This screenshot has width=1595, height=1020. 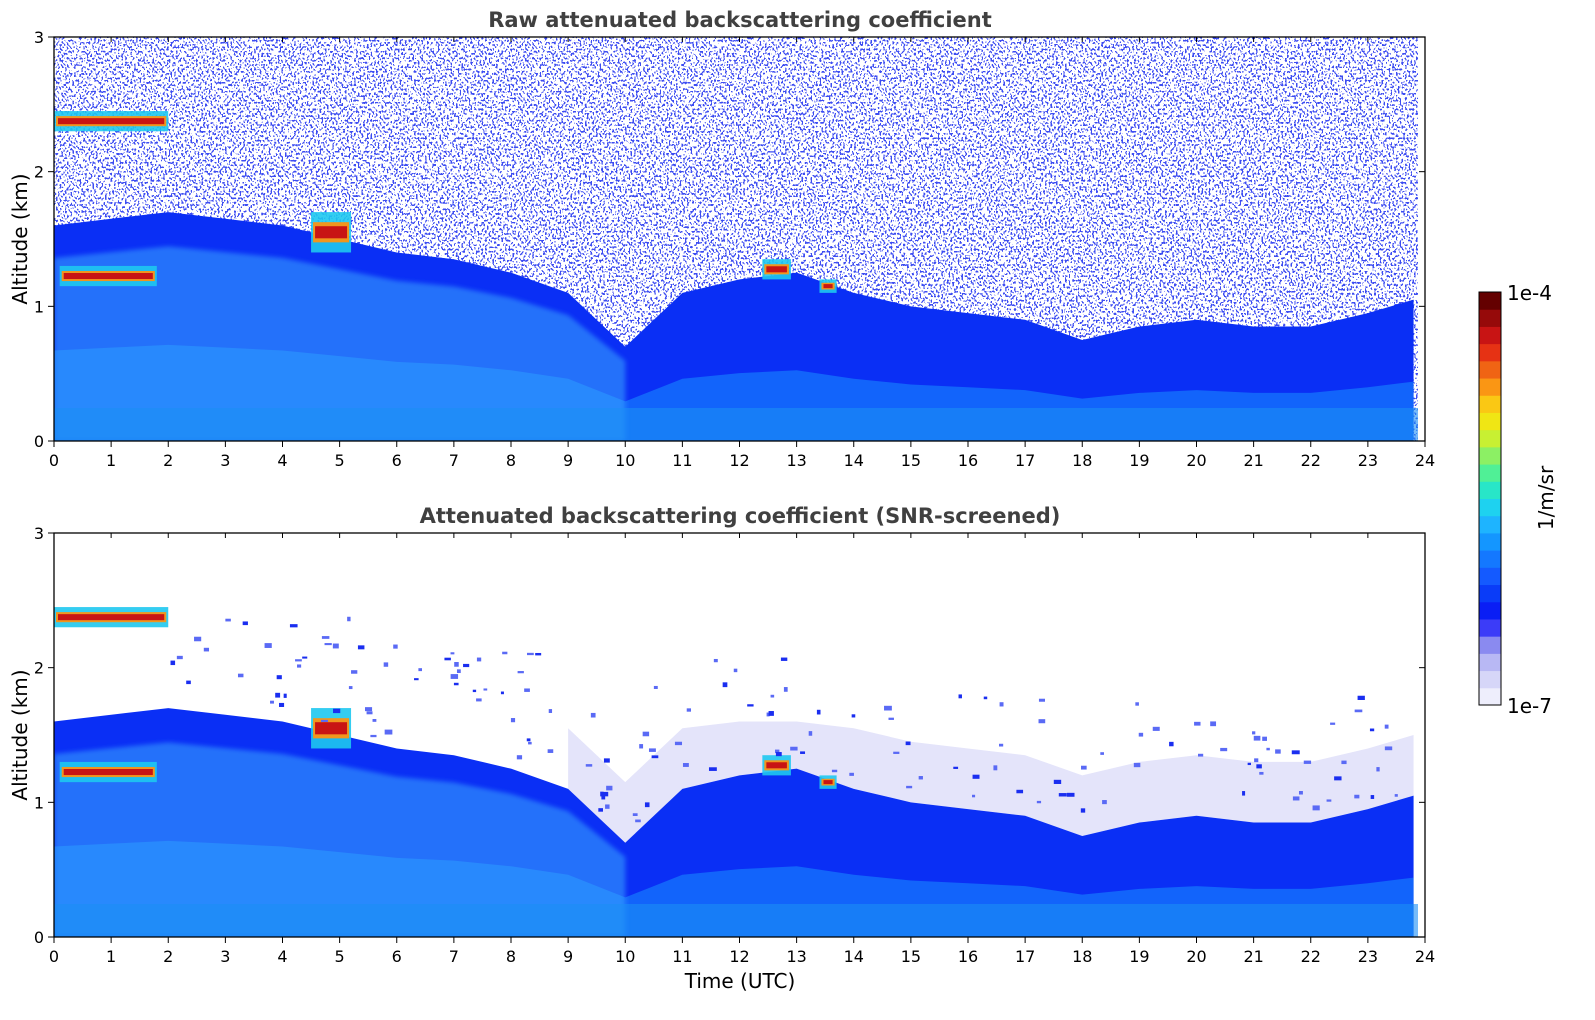 What do you see at coordinates (511, 956) in the screenshot?
I see `x-tick-label: 8` at bounding box center [511, 956].